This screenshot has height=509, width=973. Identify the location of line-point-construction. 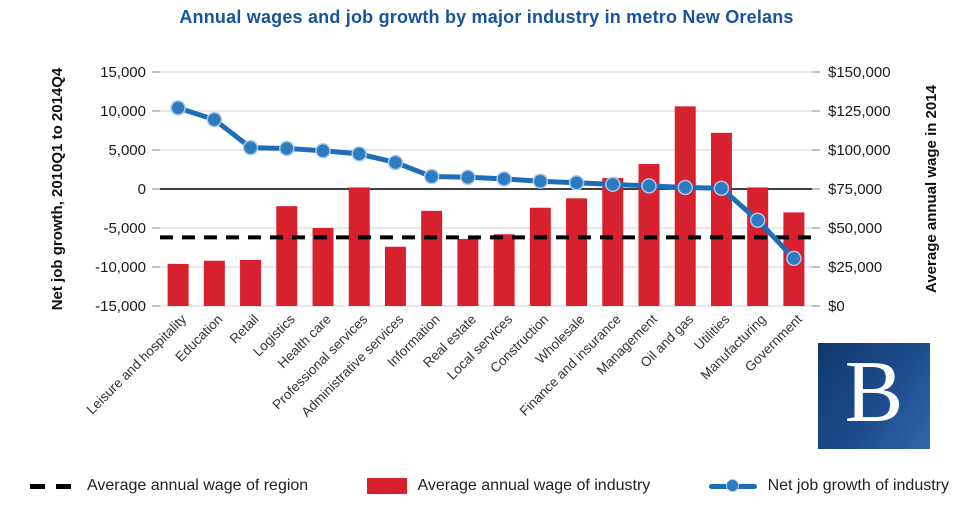
(540, 181).